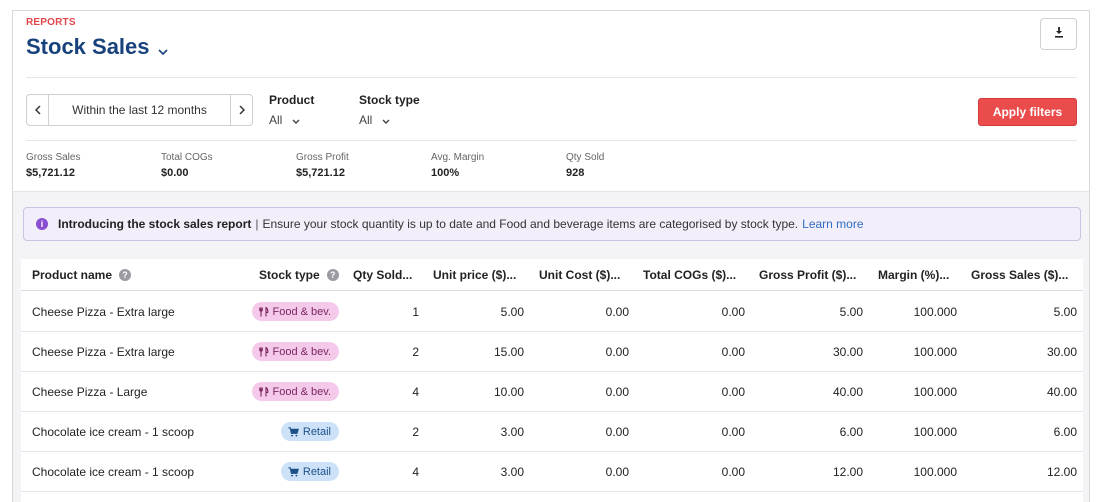 The width and height of the screenshot is (1101, 502). I want to click on download-button, so click(1058, 34).